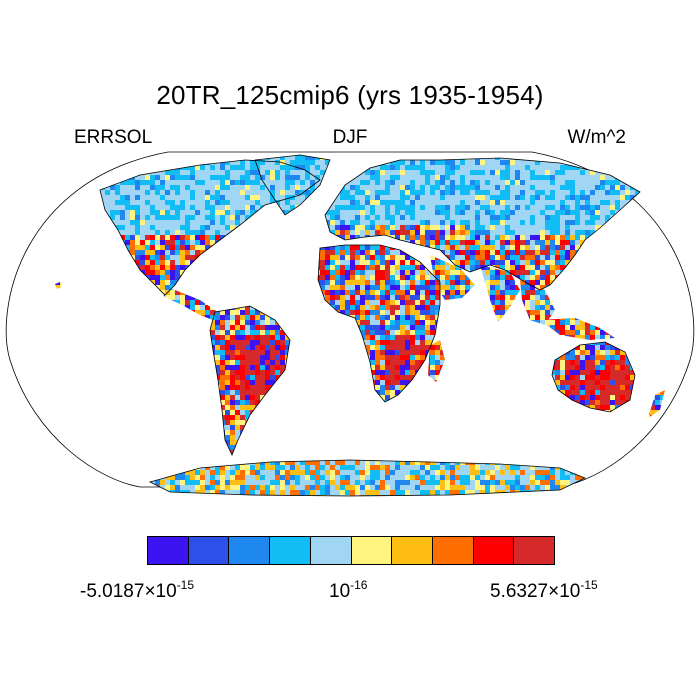 The width and height of the screenshot is (700, 700). Describe the element at coordinates (350, 95) in the screenshot. I see `plot-title: 20TR_125cmip6 (yrs 1935-1954)` at that location.